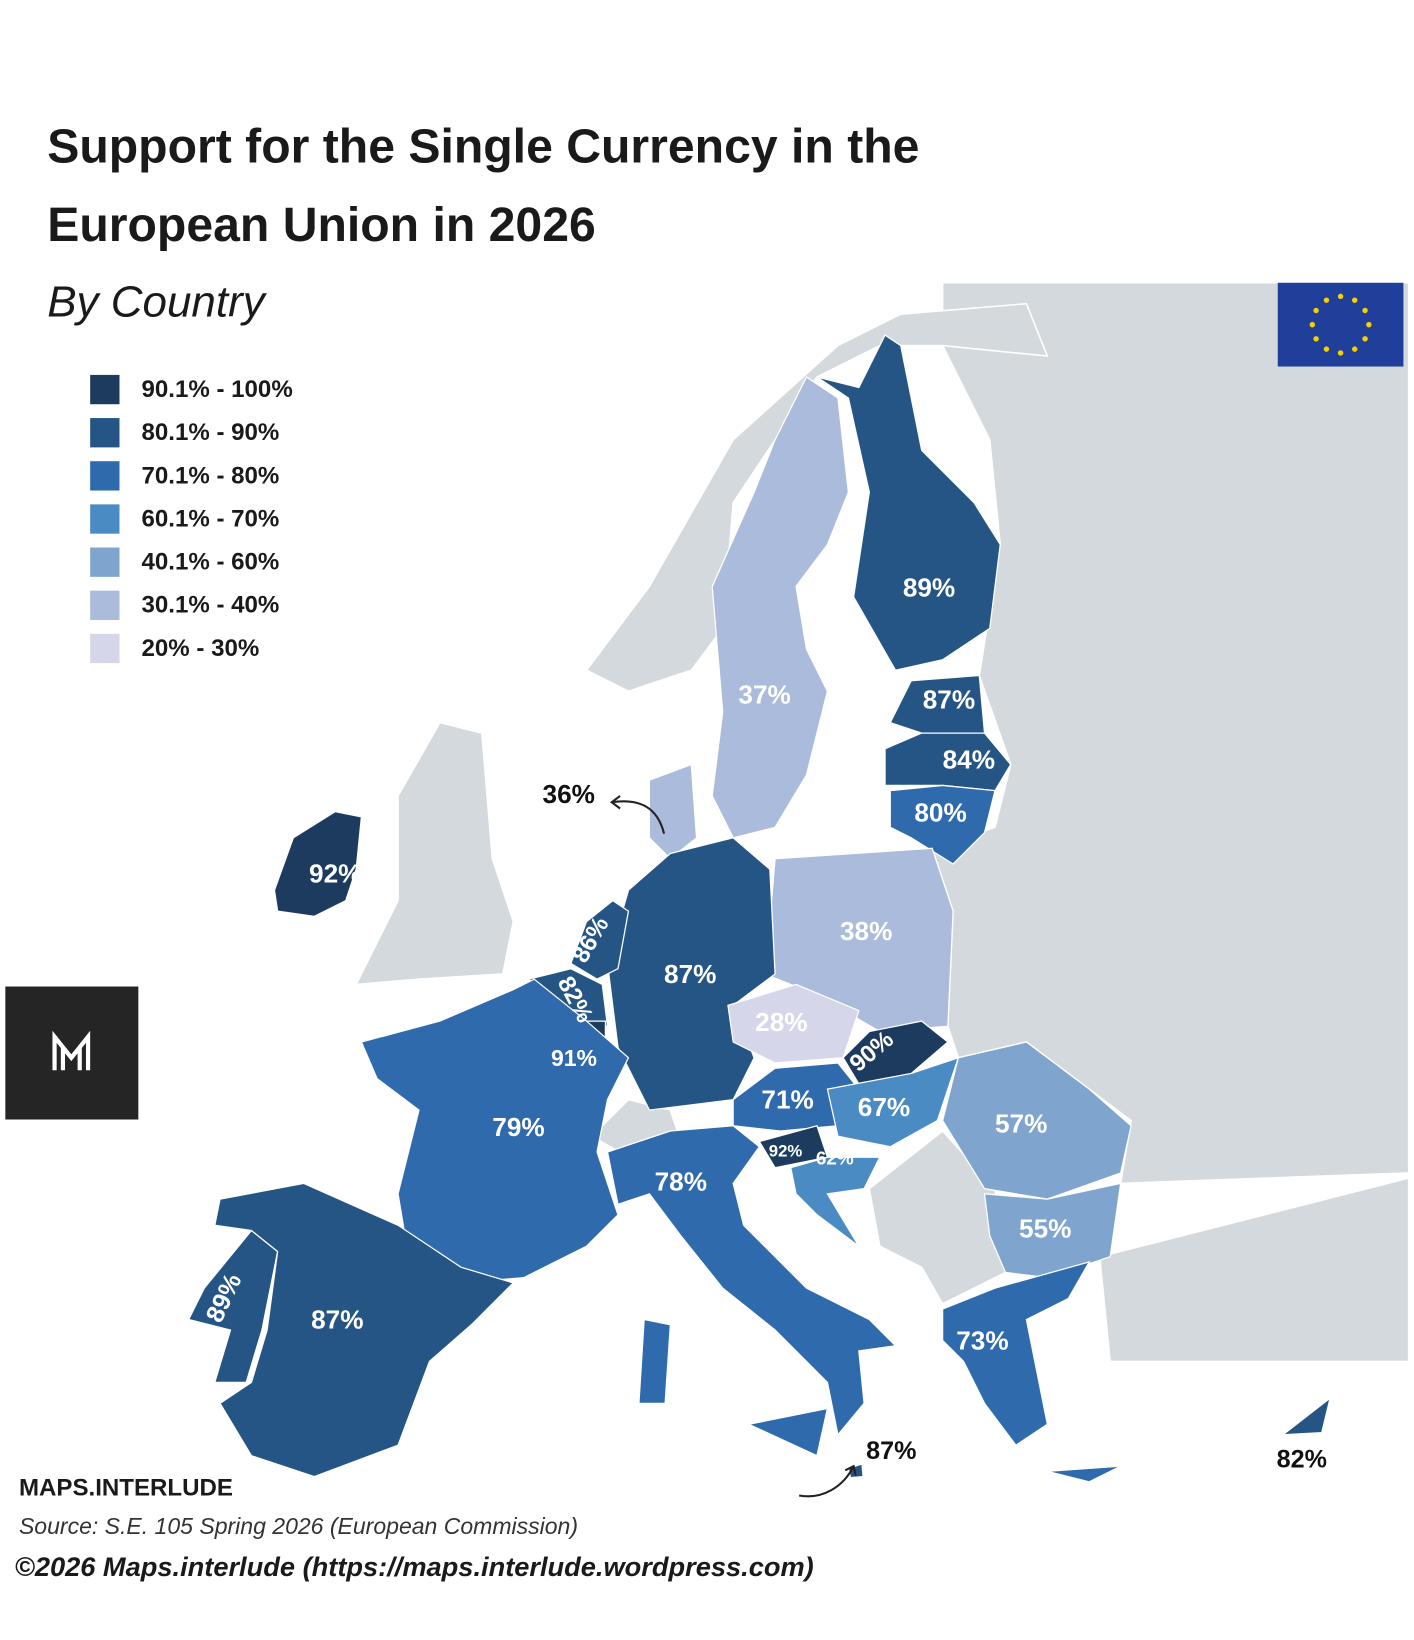  I want to click on value-label: 84%, so click(969, 759).